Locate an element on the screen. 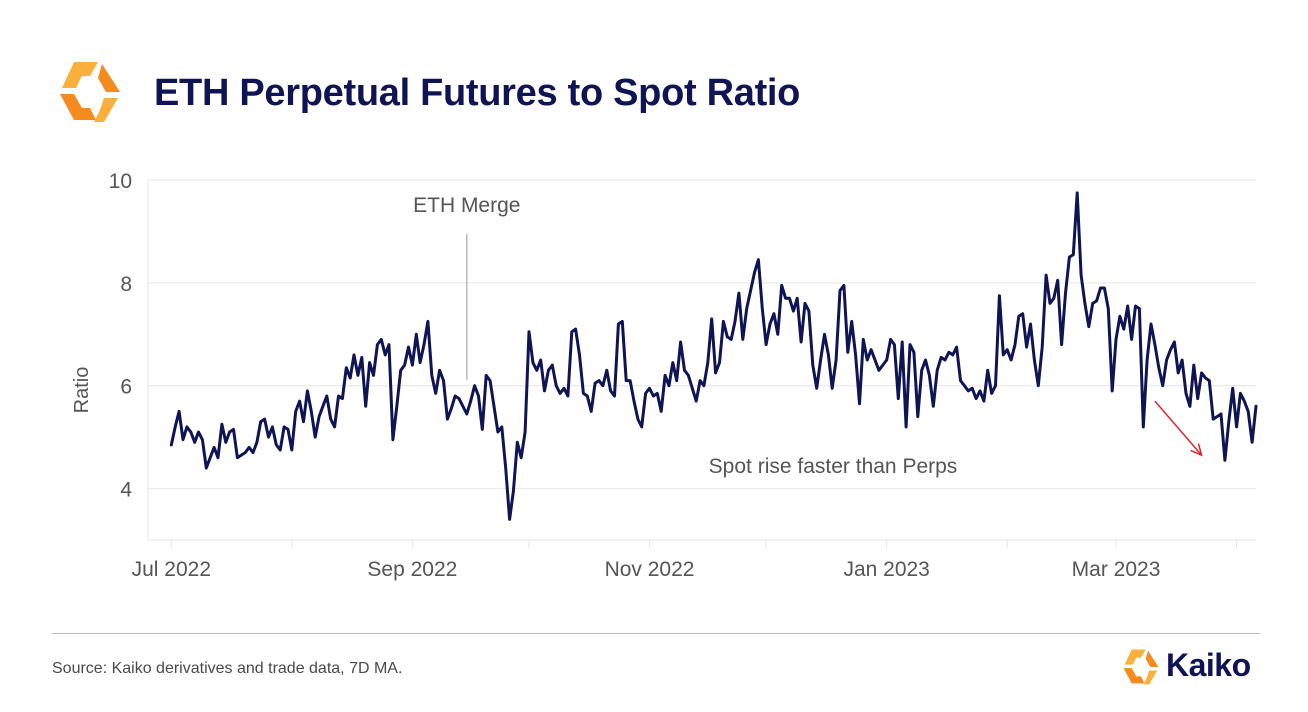 This screenshot has width=1308, height=712. x-tick-label: Jan 2023 is located at coordinates (886, 569).